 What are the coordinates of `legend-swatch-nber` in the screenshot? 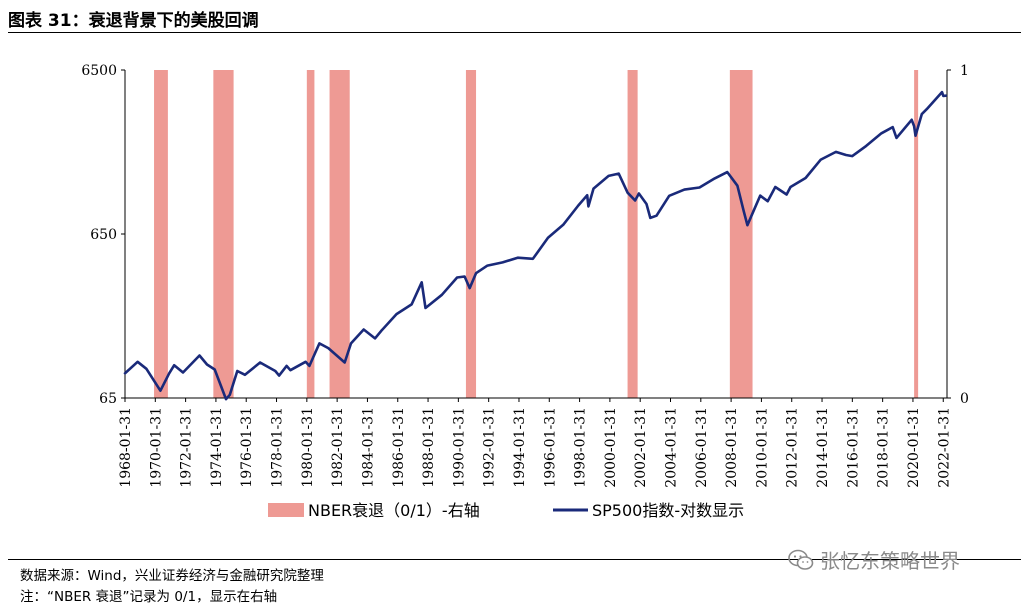 It's located at (286, 510).